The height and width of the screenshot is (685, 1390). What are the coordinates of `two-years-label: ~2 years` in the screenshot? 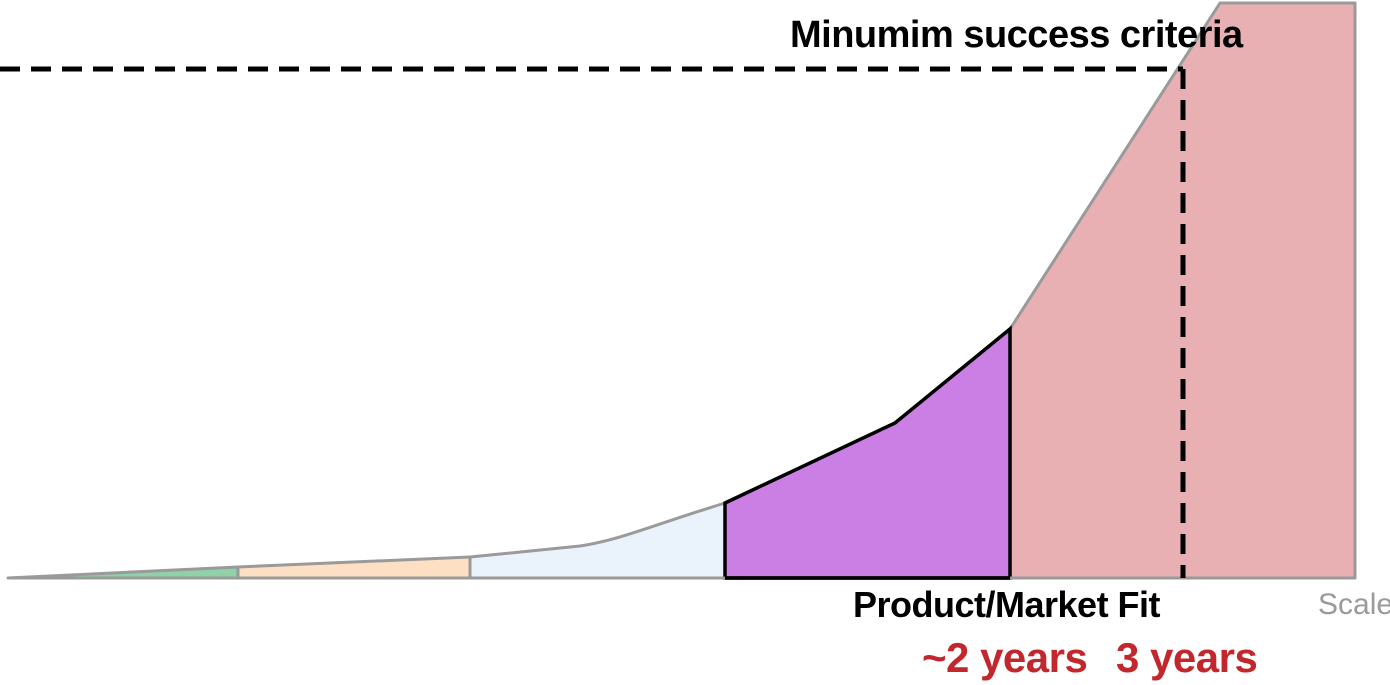 It's located at (1005, 657).